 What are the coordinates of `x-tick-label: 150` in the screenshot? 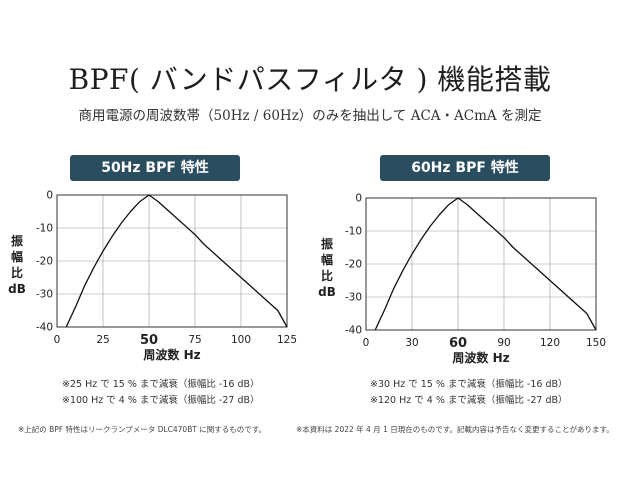 It's located at (596, 343).